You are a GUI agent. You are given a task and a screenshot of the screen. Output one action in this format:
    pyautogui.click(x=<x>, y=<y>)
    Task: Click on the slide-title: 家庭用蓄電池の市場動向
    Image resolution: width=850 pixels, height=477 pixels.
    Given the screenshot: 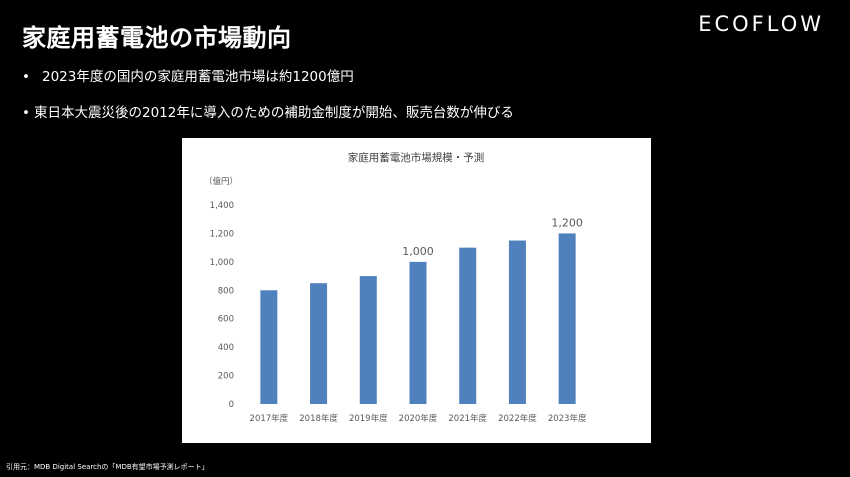 What is the action you would take?
    pyautogui.click(x=157, y=38)
    